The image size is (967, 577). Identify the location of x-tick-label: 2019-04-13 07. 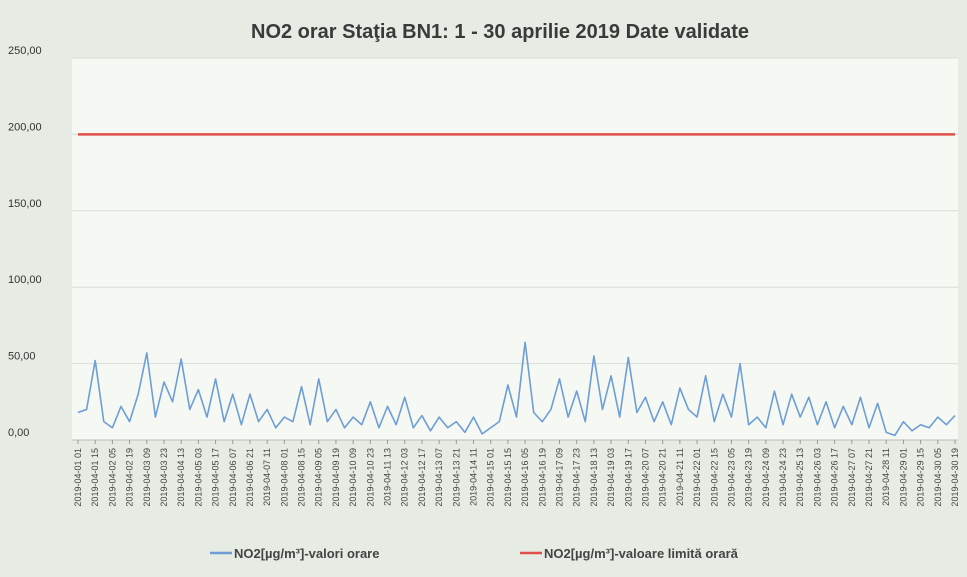
(439, 477).